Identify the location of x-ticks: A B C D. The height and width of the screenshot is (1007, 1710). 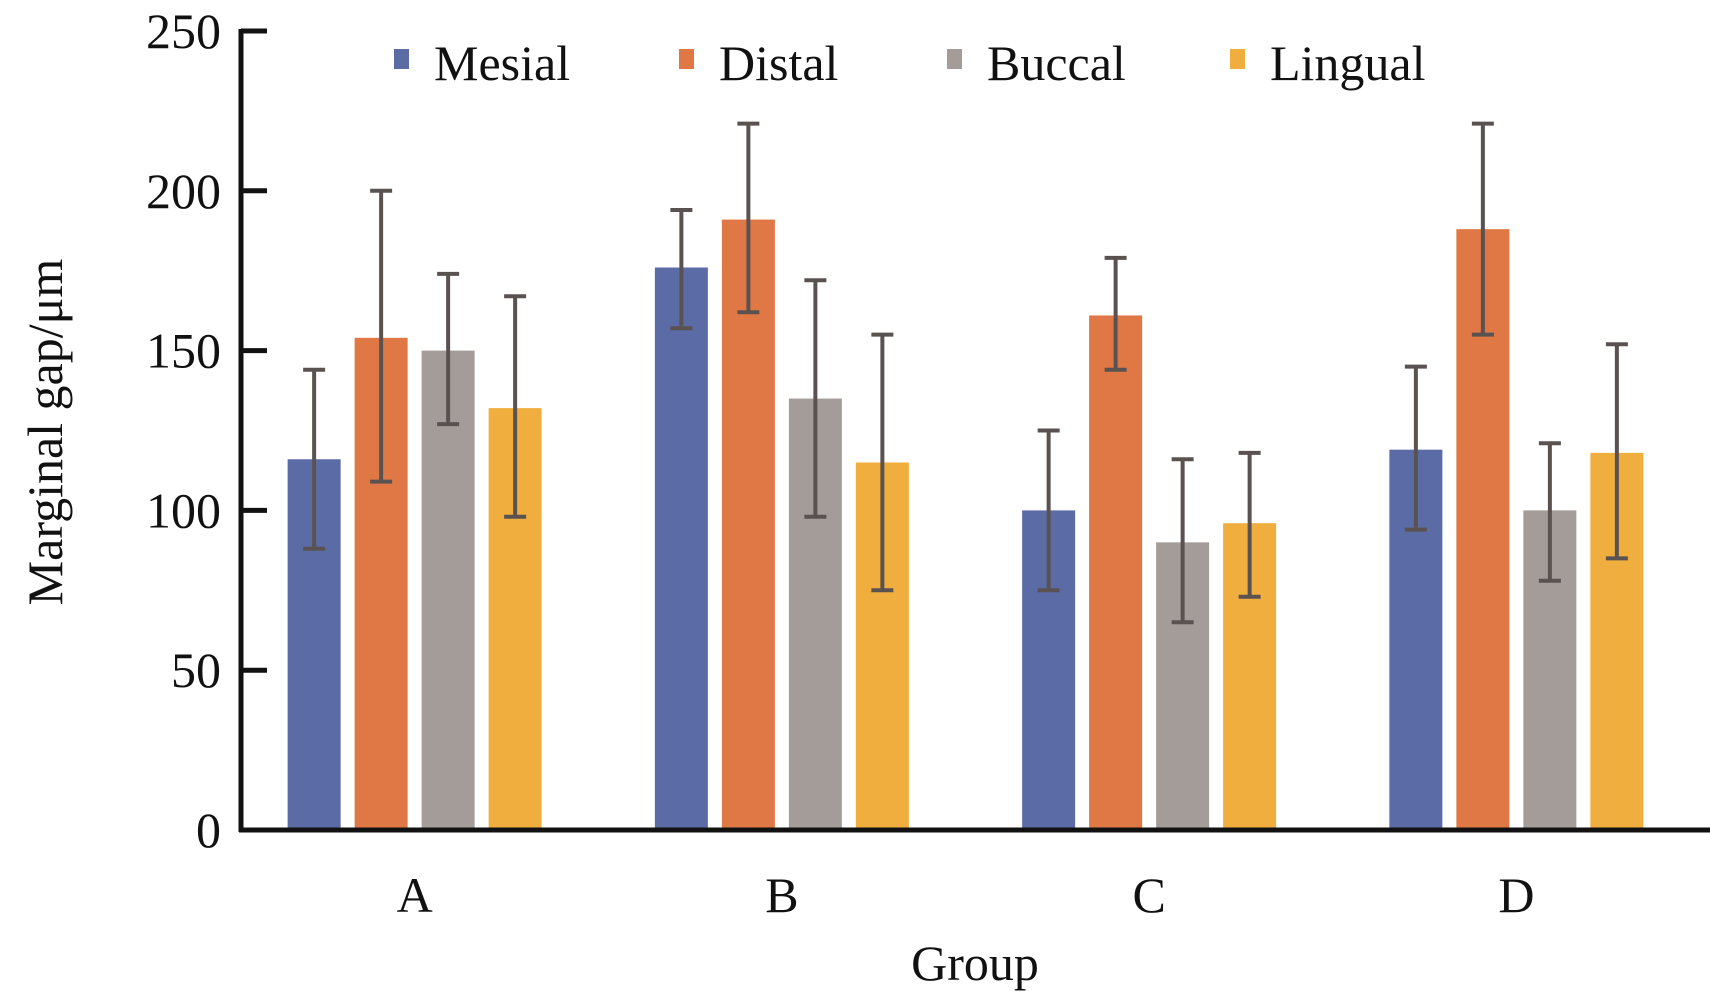
(966, 895).